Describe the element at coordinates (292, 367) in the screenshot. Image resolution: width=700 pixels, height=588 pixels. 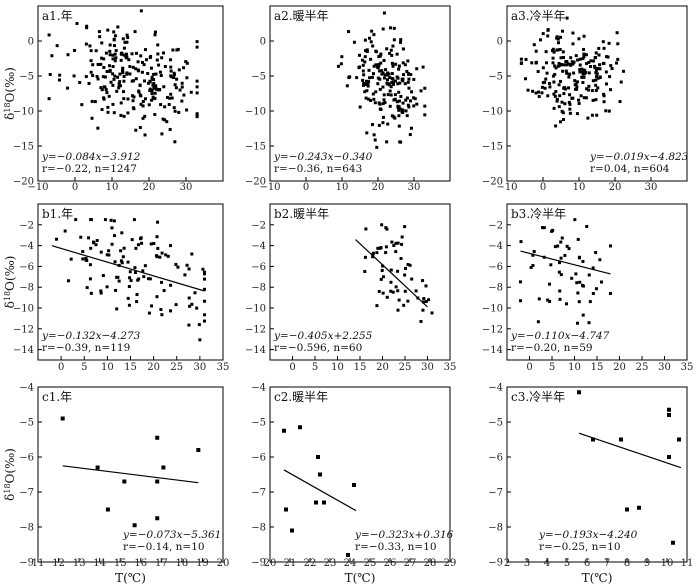
I see `x-tick-label: 0` at that location.